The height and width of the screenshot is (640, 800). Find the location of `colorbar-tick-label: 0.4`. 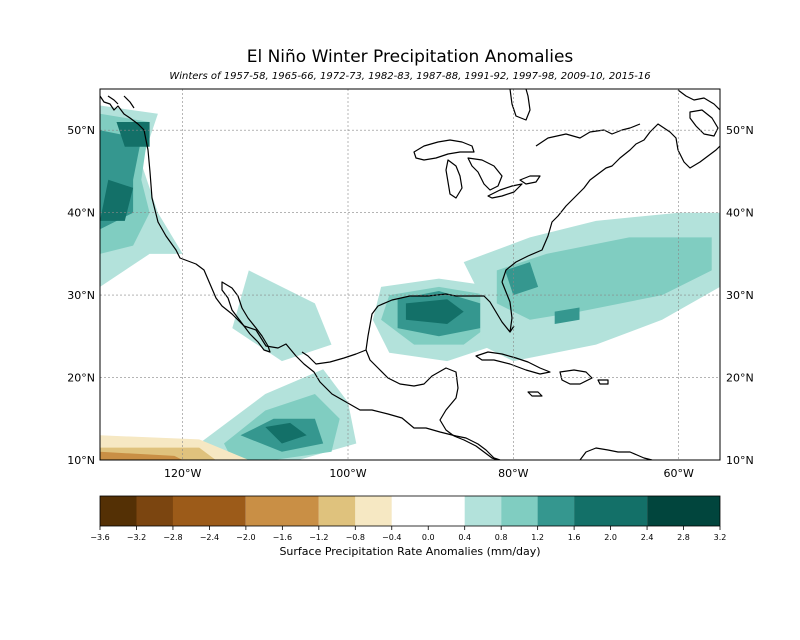

colorbar-tick-label: 0.4 is located at coordinates (464, 537).